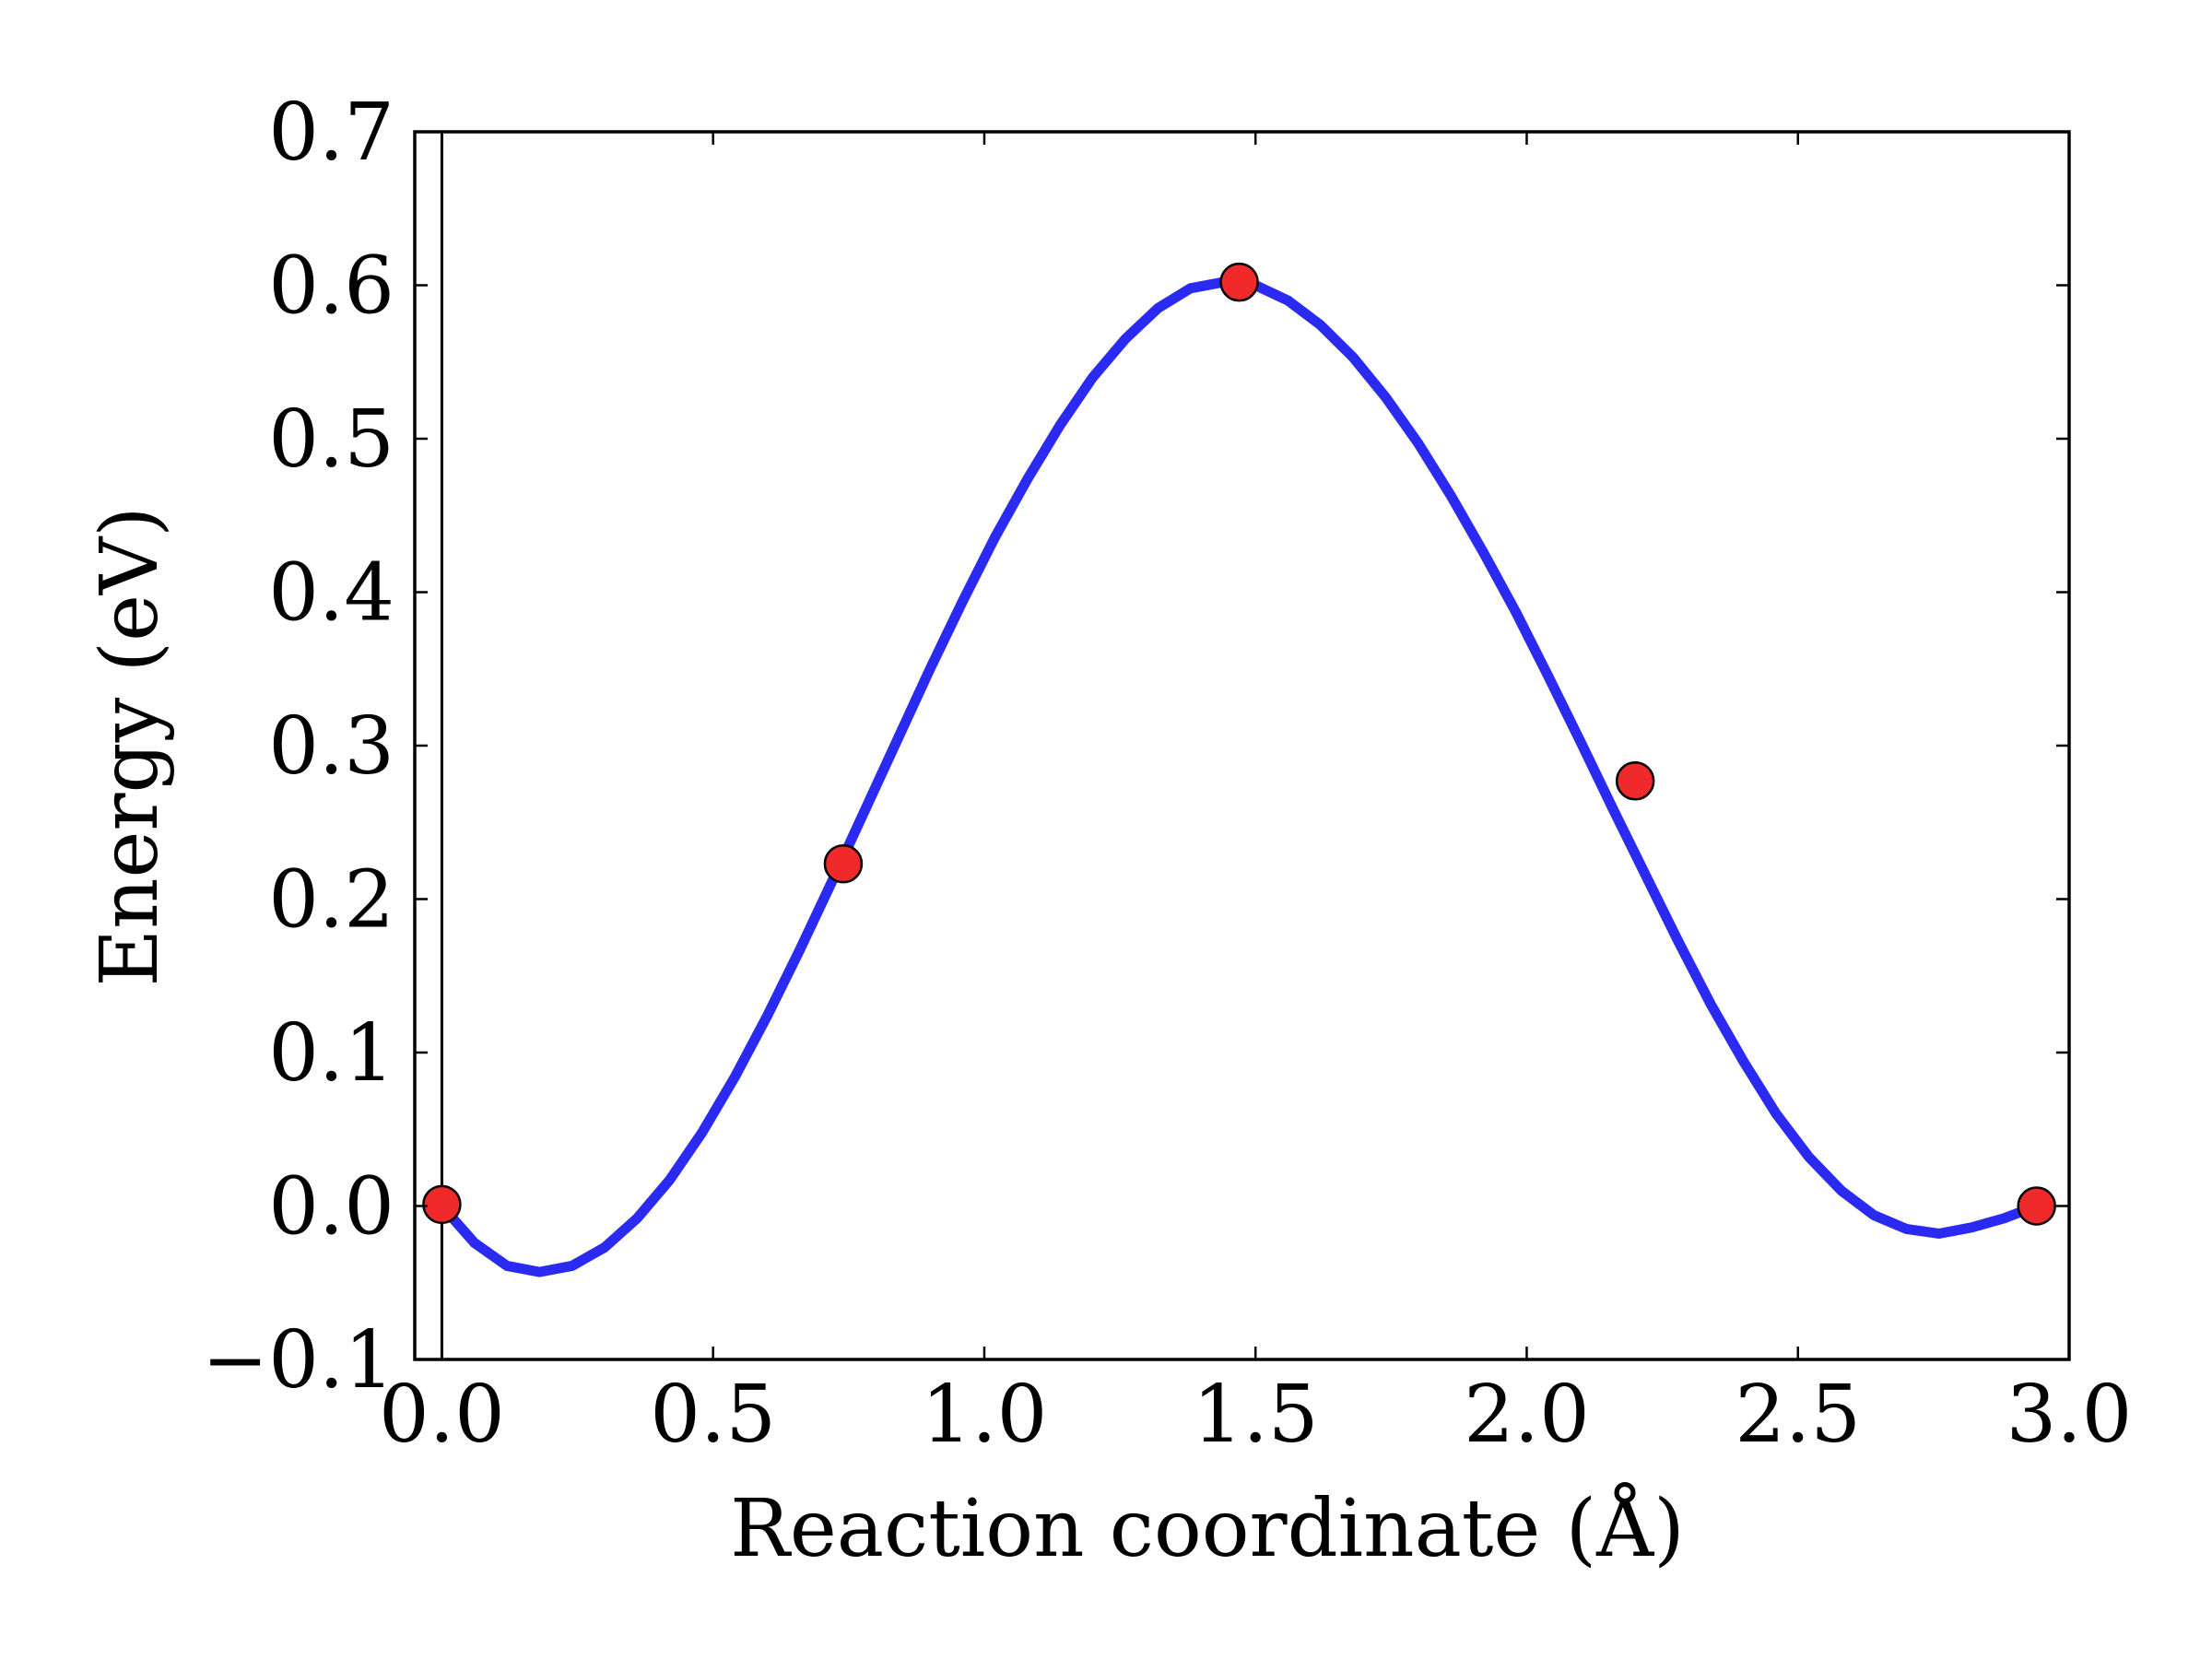 The image size is (2212, 1659). Describe the element at coordinates (331, 133) in the screenshot. I see `y-tick-label: 0.7` at that location.